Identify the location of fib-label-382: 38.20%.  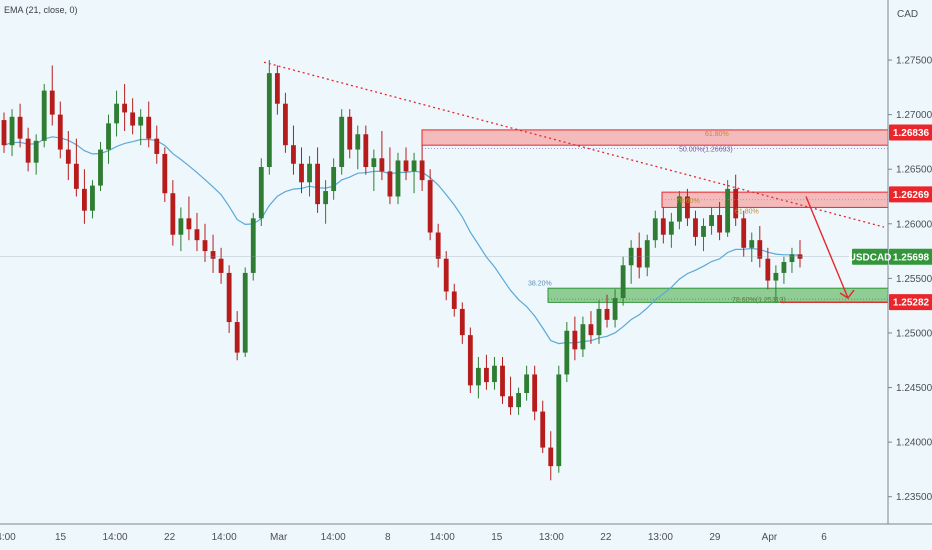
(540, 284).